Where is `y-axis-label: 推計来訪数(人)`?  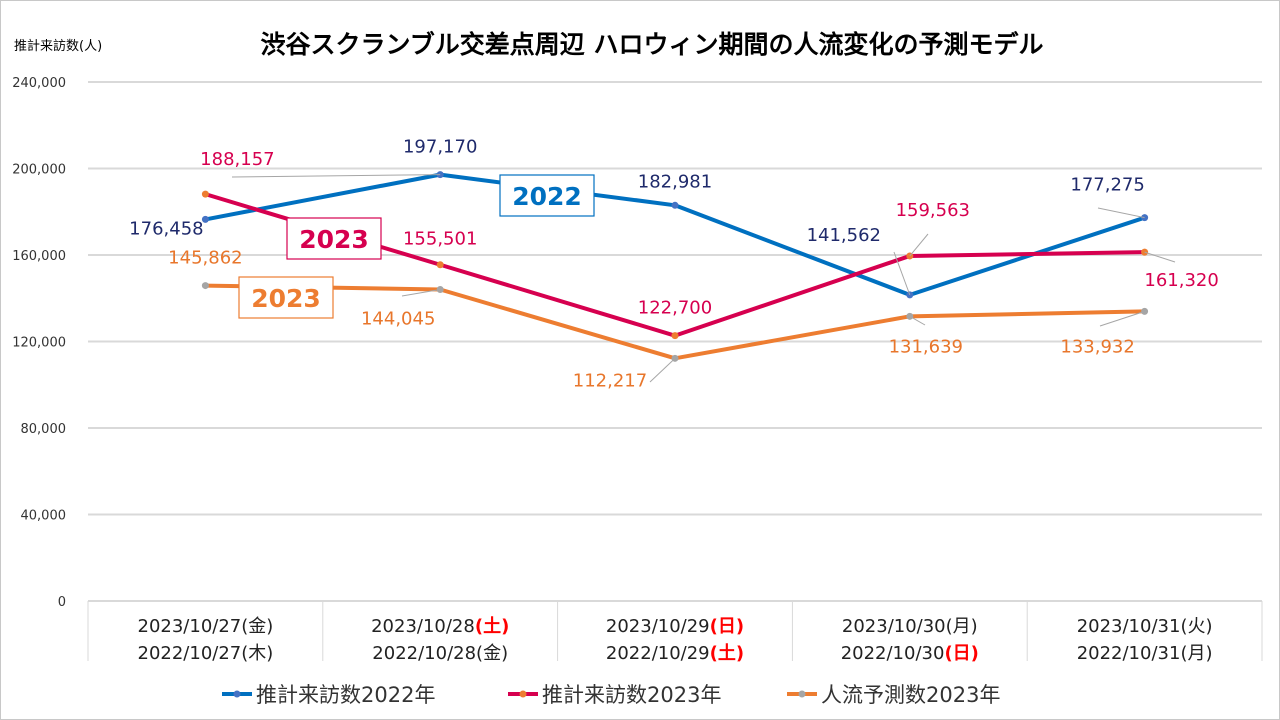
y-axis-label: 推計来訪数(人) is located at coordinates (58, 46).